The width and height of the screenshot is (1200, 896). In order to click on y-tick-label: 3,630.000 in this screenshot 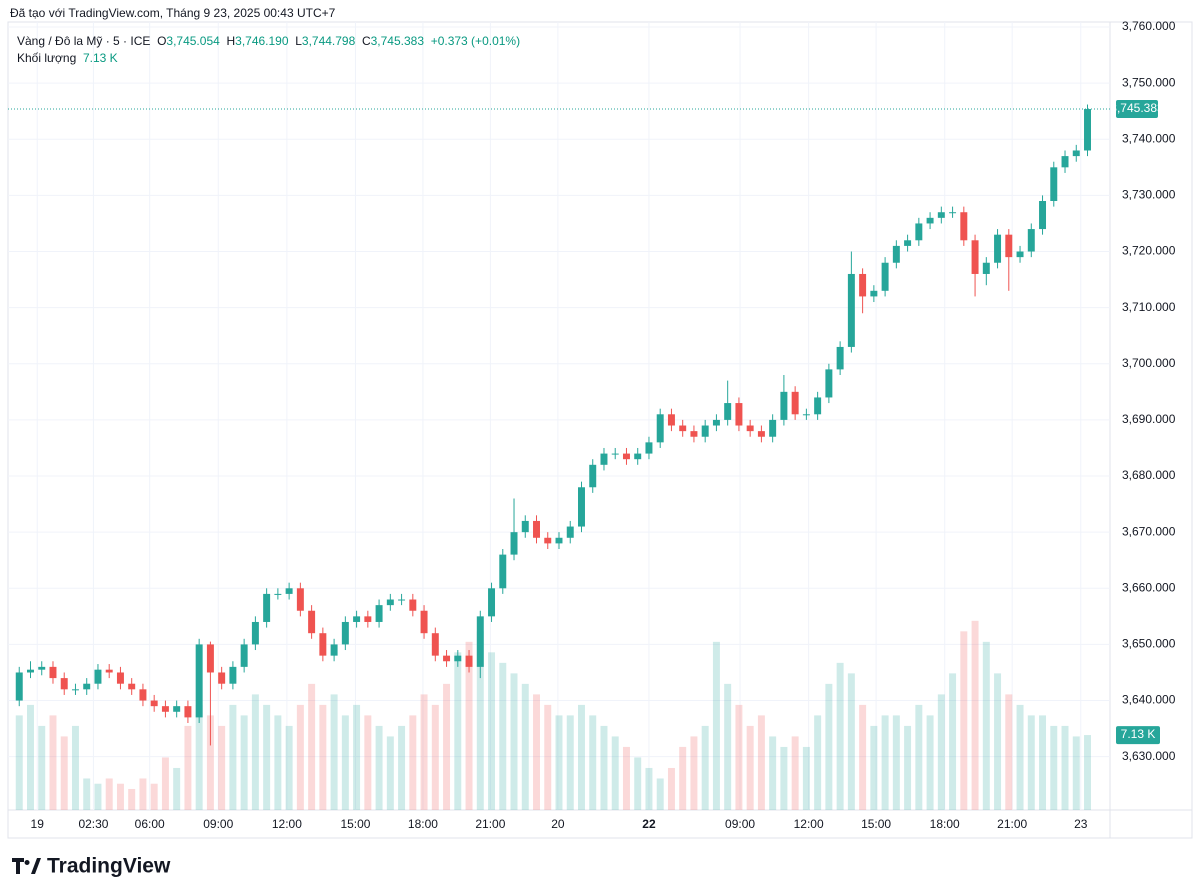, I will do `click(1149, 756)`.